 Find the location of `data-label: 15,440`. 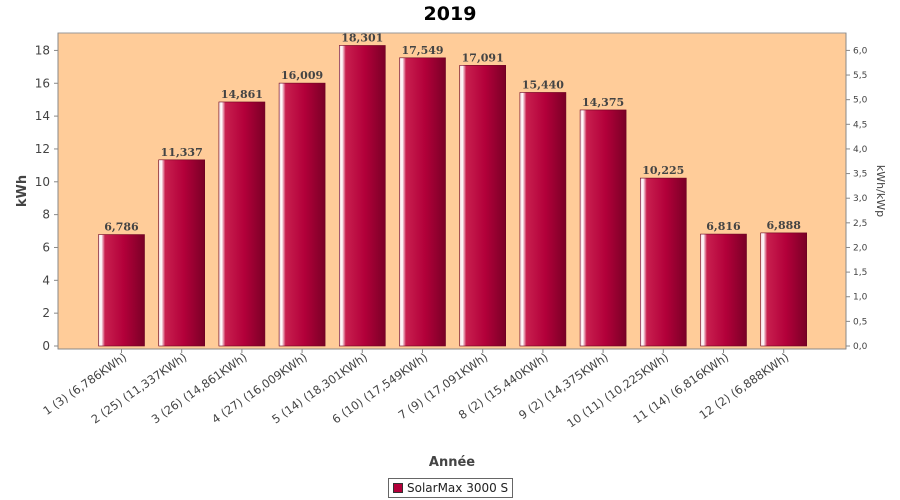

data-label: 15,440 is located at coordinates (543, 84).